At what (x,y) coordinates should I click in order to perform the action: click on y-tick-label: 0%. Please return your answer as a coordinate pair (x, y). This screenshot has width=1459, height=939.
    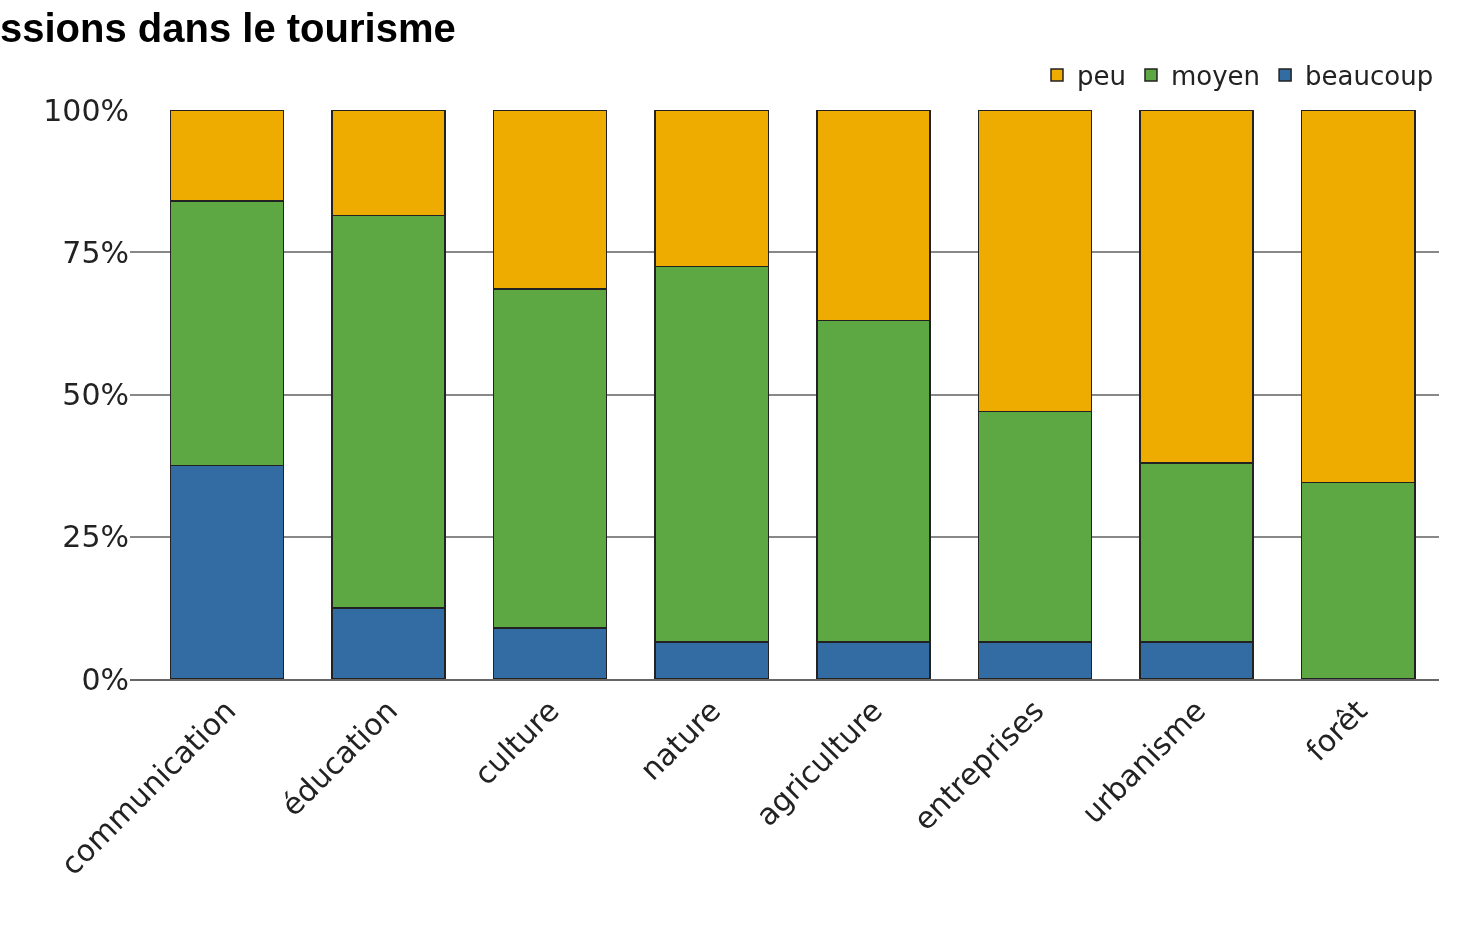
    Looking at the image, I should click on (105, 679).